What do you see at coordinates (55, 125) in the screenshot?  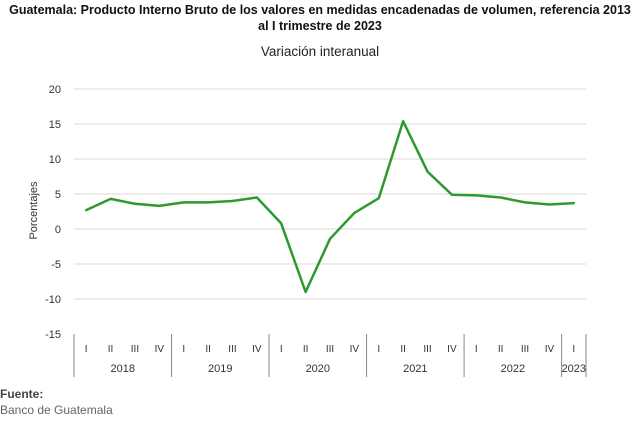 I see `y-tick-label: 15` at bounding box center [55, 125].